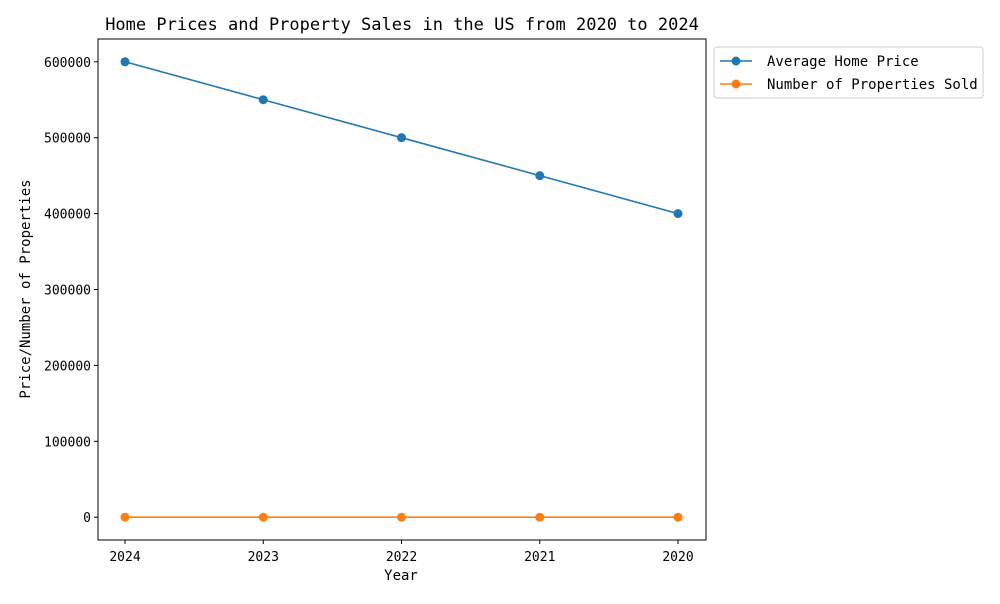  What do you see at coordinates (677, 557) in the screenshot?
I see `x-tick-label: 2020` at bounding box center [677, 557].